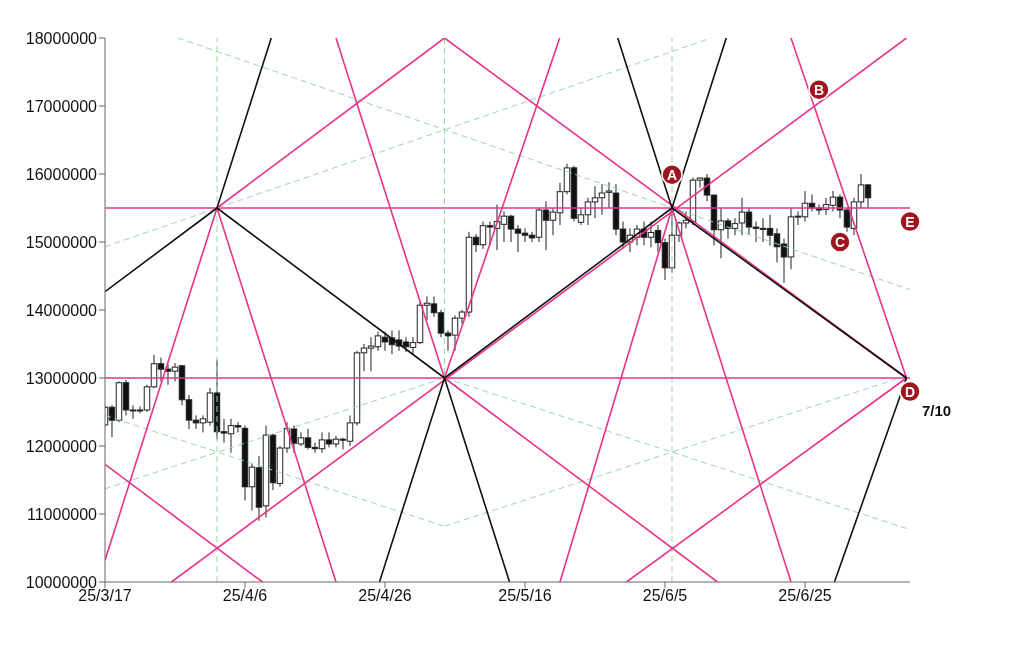 The width and height of the screenshot is (1024, 657). Describe the element at coordinates (672, 174) in the screenshot. I see `data-label: A` at that location.